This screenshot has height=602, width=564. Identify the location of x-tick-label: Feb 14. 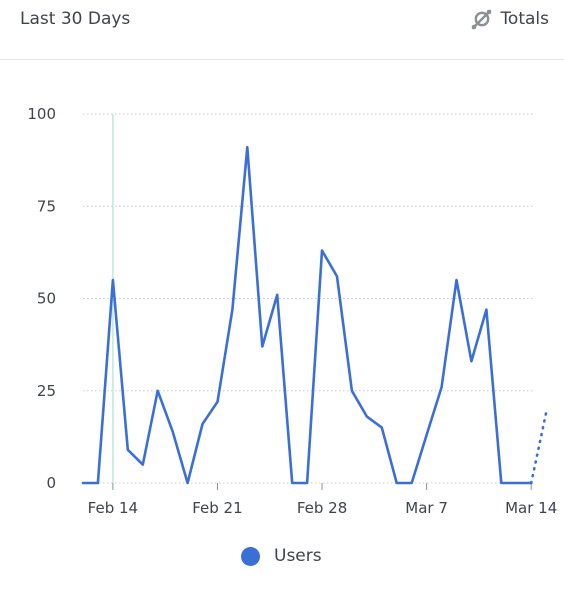
(113, 508).